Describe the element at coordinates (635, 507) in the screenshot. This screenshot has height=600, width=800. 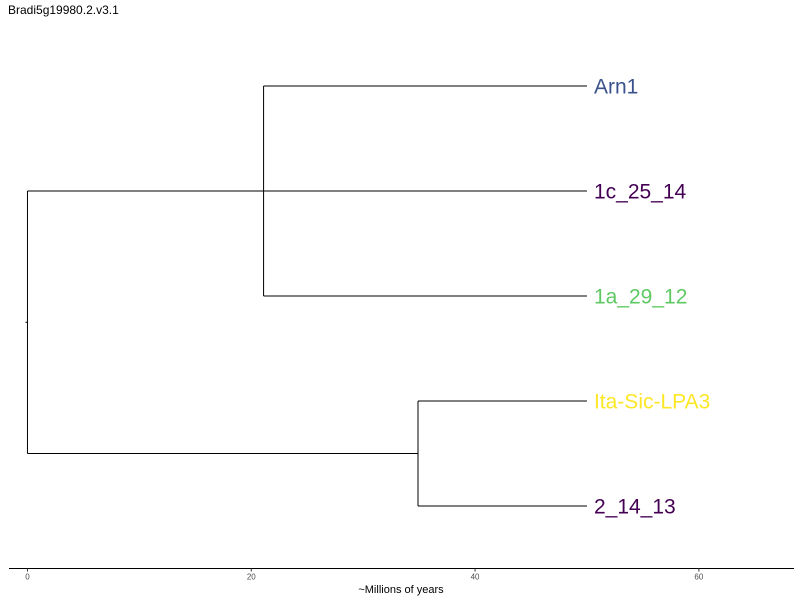
I see `tip-label-2_14_13: 2_14_13` at that location.